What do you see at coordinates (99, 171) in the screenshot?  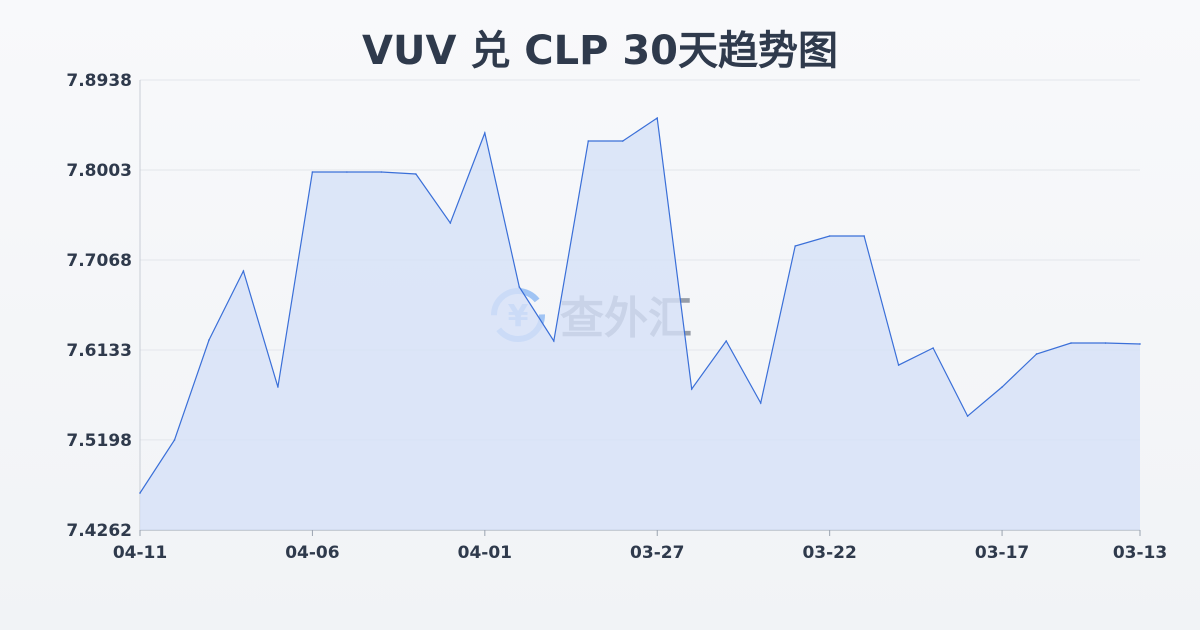 I see `y-tick-label: 7.8003` at bounding box center [99, 171].